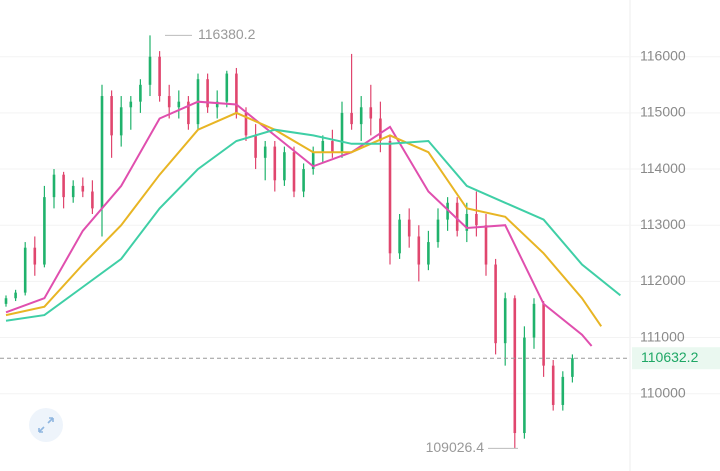 The width and height of the screenshot is (720, 471). I want to click on high-label: 116380.2, so click(227, 34).